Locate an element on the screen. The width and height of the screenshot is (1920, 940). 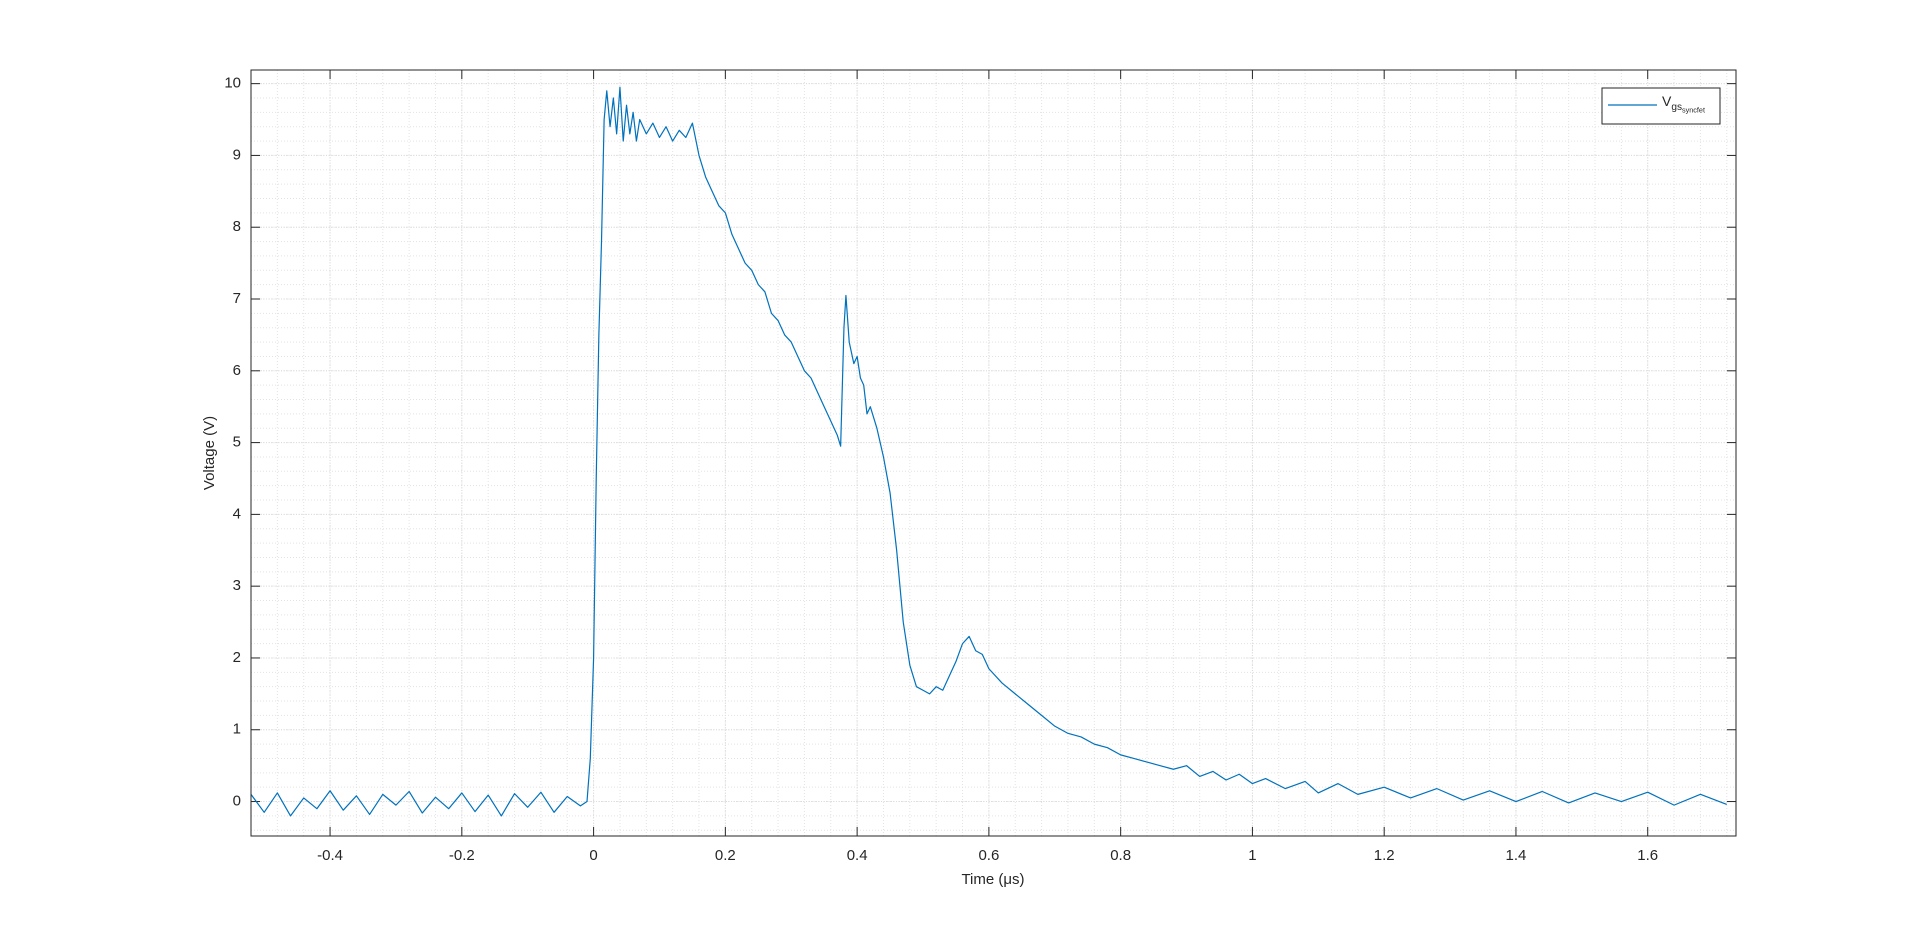
legend-text-part: V is located at coordinates (1667, 101).